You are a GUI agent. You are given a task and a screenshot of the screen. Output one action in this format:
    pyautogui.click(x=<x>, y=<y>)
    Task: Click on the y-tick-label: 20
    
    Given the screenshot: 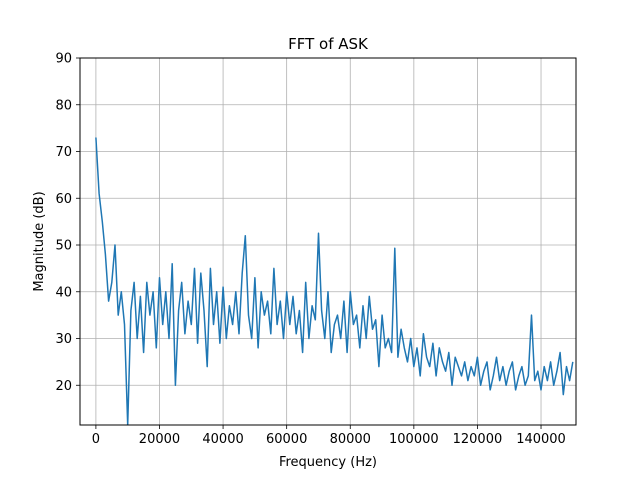 What is the action you would take?
    pyautogui.click(x=63, y=386)
    